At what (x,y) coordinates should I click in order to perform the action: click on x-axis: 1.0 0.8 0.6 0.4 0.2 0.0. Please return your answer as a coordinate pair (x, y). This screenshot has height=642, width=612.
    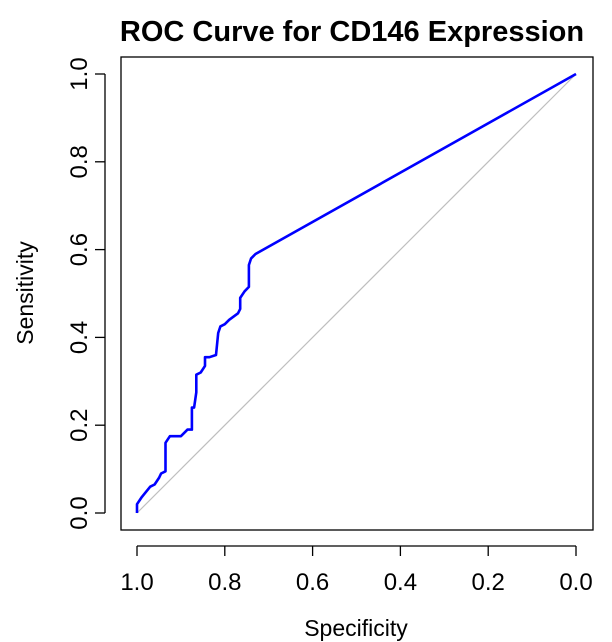
    Looking at the image, I should click on (356, 570).